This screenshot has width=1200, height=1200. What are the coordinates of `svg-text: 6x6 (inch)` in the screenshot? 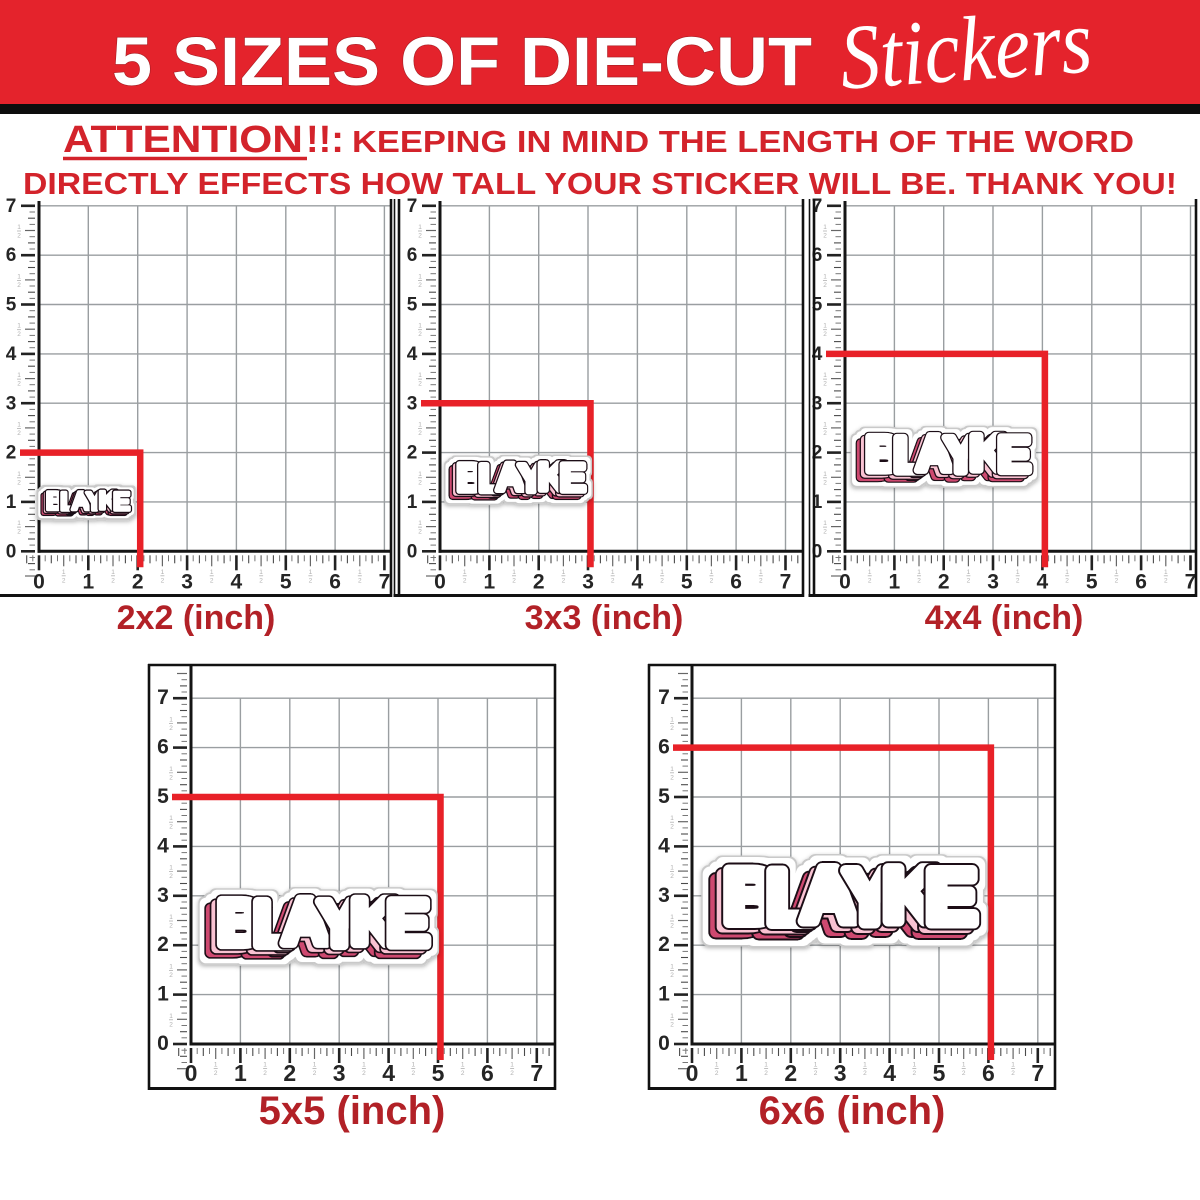 It's located at (852, 1111).